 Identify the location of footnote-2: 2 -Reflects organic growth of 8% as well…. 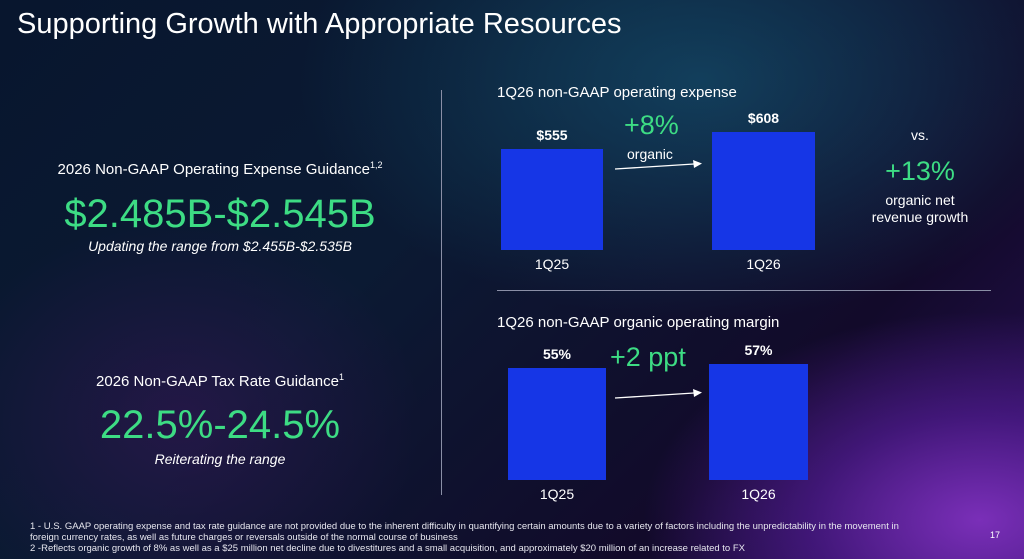
(387, 548).